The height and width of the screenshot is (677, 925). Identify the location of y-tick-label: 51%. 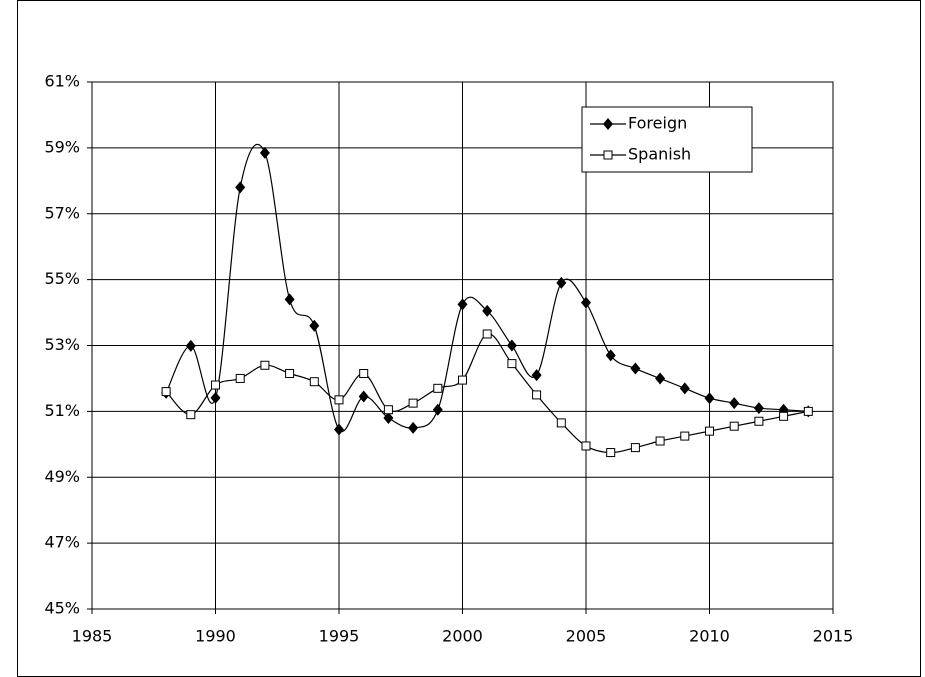
(62, 410).